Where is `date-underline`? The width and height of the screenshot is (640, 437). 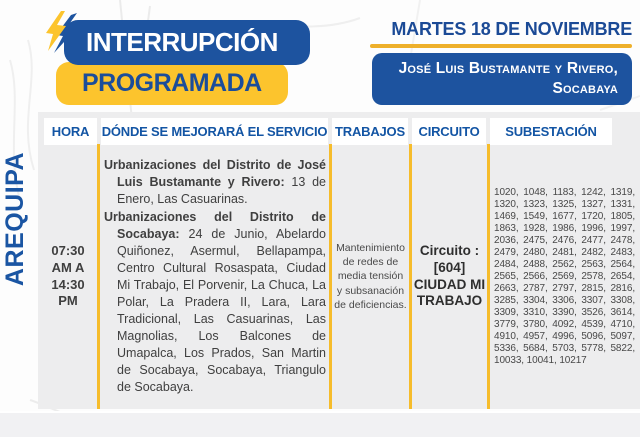
date-underline is located at coordinates (501, 46).